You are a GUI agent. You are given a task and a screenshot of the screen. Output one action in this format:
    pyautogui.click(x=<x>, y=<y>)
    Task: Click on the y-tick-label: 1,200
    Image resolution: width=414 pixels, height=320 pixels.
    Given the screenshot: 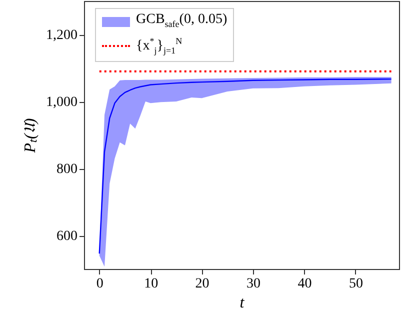 What is the action you would take?
    pyautogui.click(x=62, y=35)
    